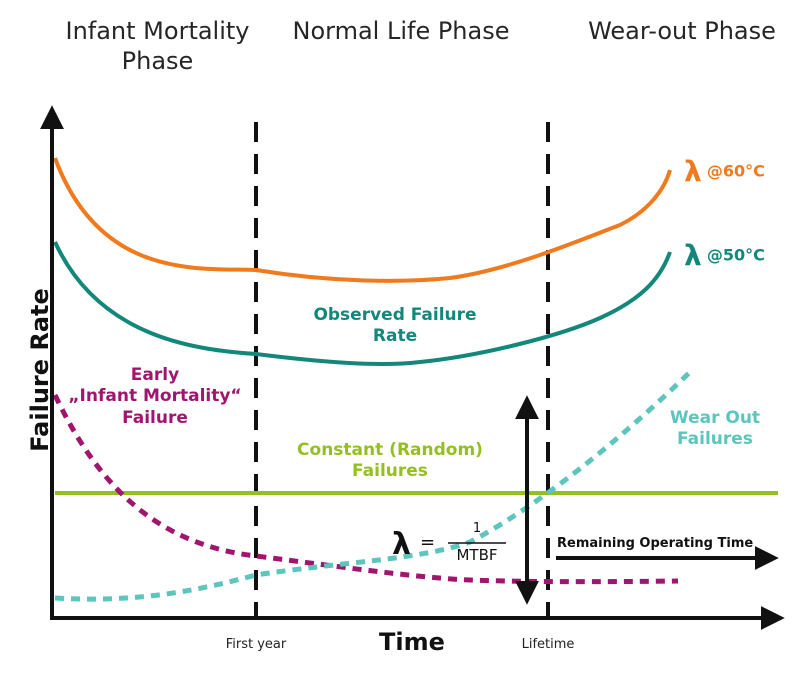  Describe the element at coordinates (362, 303) in the screenshot. I see `curve-50c-observed` at that location.